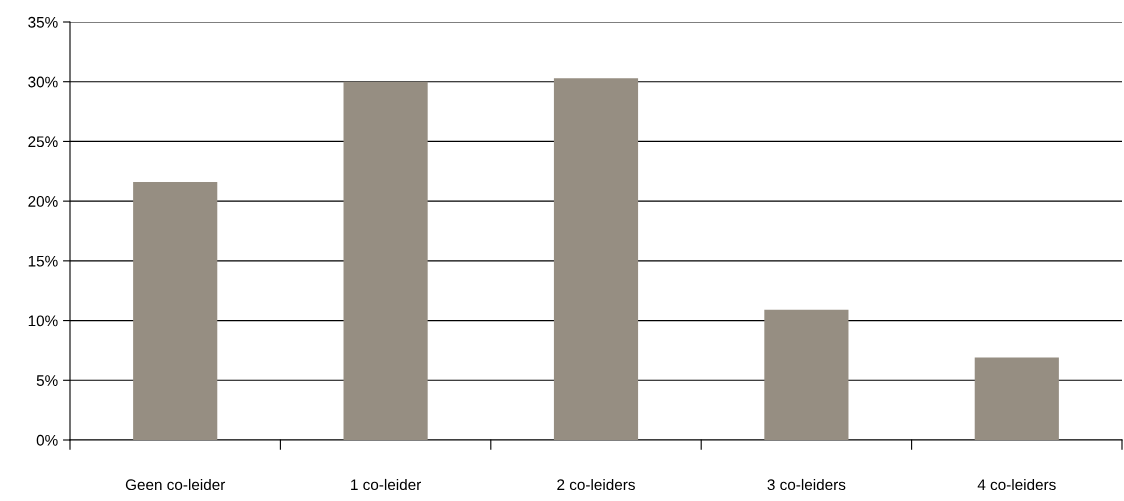 This screenshot has width=1124, height=501. I want to click on y-tick-label: 15%, so click(43, 261).